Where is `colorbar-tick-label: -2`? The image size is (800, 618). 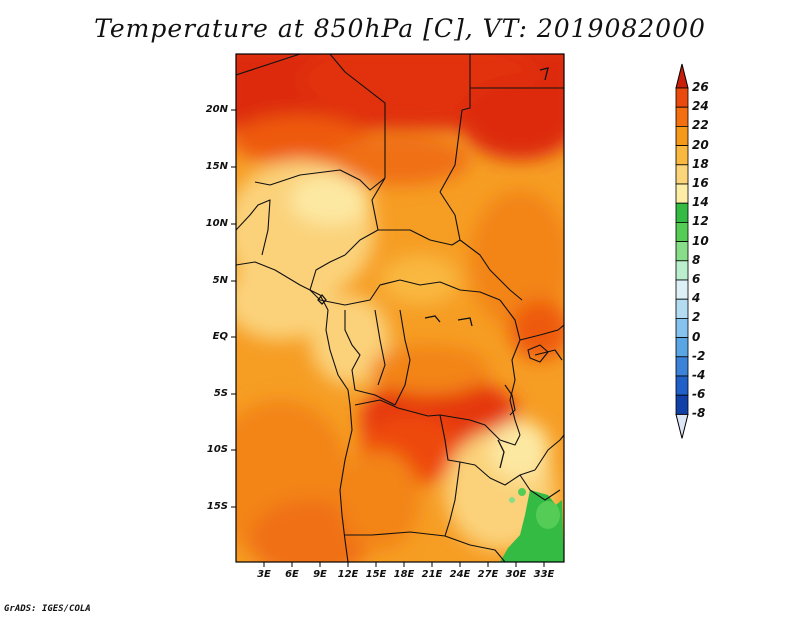 colorbar-tick-label: -2 is located at coordinates (699, 355).